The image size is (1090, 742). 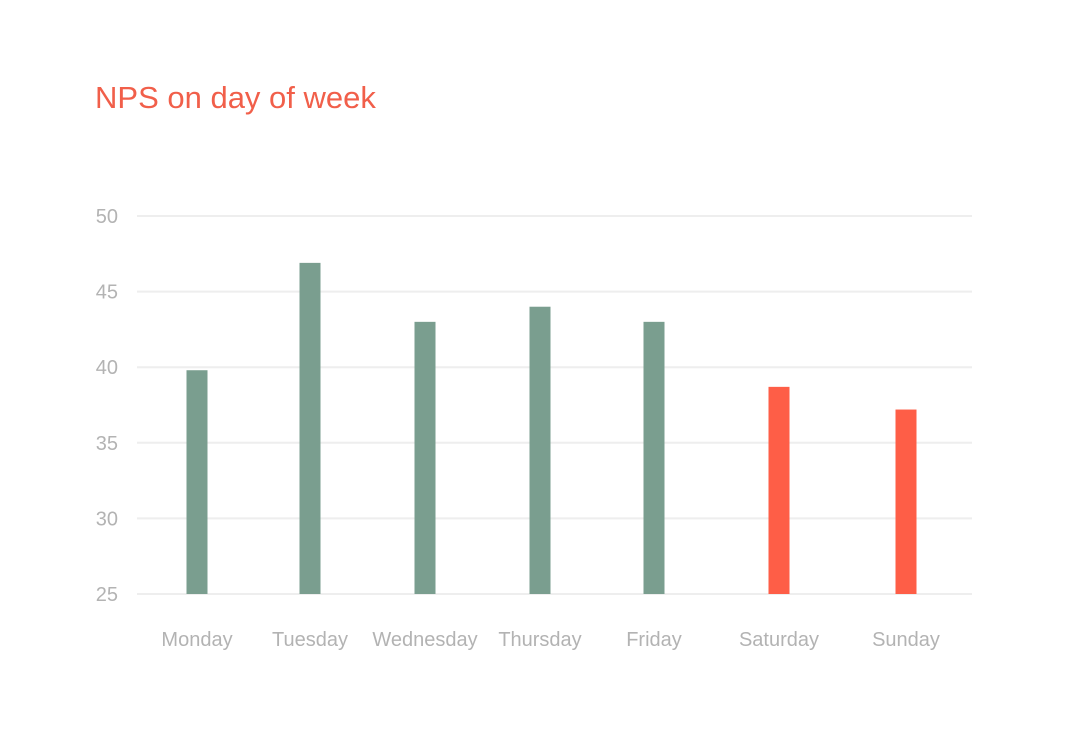 I want to click on bar-sunday, so click(x=906, y=501).